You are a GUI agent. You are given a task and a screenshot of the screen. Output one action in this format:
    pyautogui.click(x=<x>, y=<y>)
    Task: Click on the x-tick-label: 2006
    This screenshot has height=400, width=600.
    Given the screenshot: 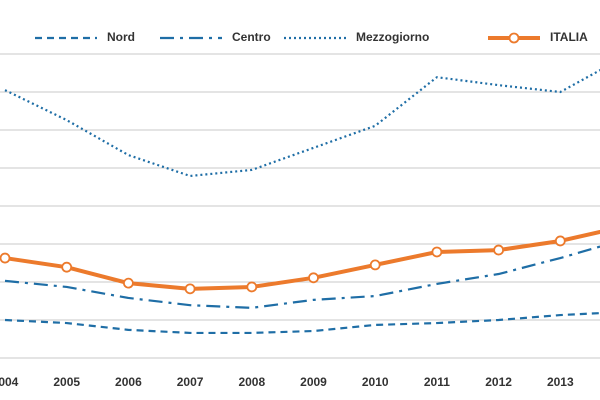 What is the action you would take?
    pyautogui.click(x=128, y=382)
    